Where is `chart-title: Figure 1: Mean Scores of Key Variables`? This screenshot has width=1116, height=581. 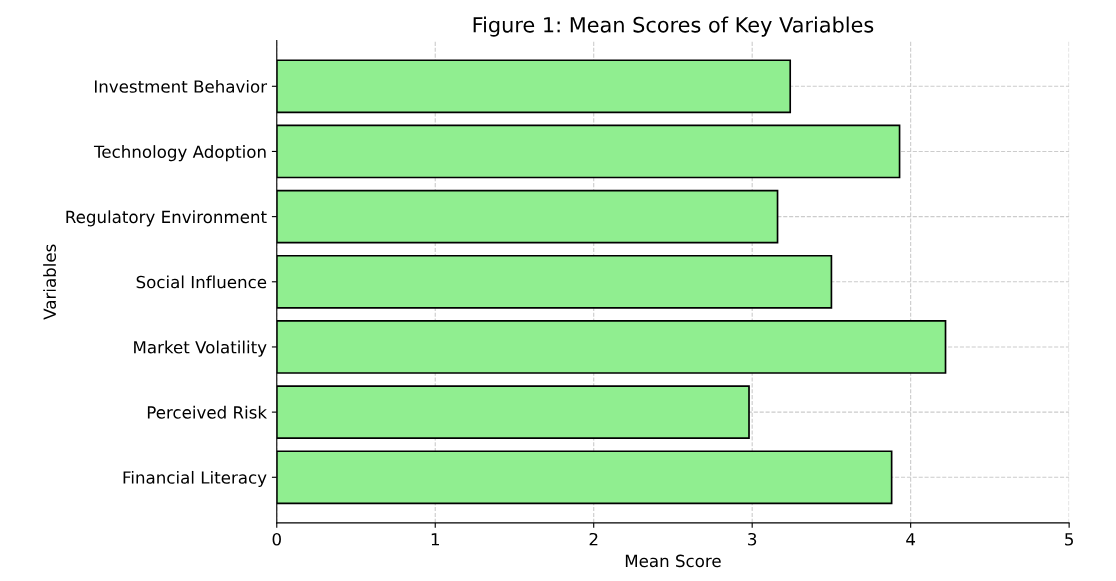
chart-title: Figure 1: Mean Scores of Key Variables is located at coordinates (673, 26).